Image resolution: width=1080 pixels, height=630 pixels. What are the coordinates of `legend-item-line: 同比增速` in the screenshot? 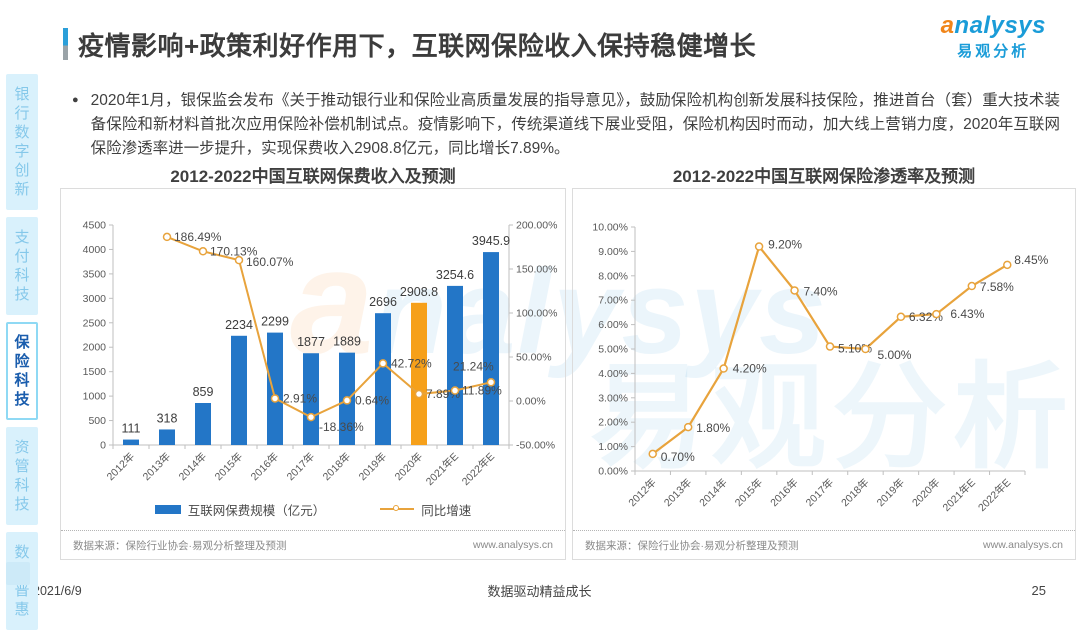 It's located at (425, 509).